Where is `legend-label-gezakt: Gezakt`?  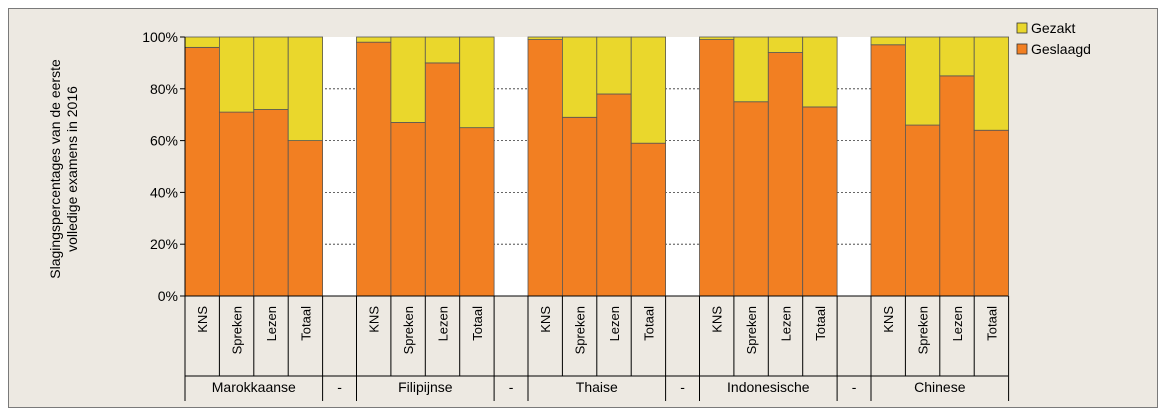
legend-label-gezakt: Gezakt is located at coordinates (1053, 28).